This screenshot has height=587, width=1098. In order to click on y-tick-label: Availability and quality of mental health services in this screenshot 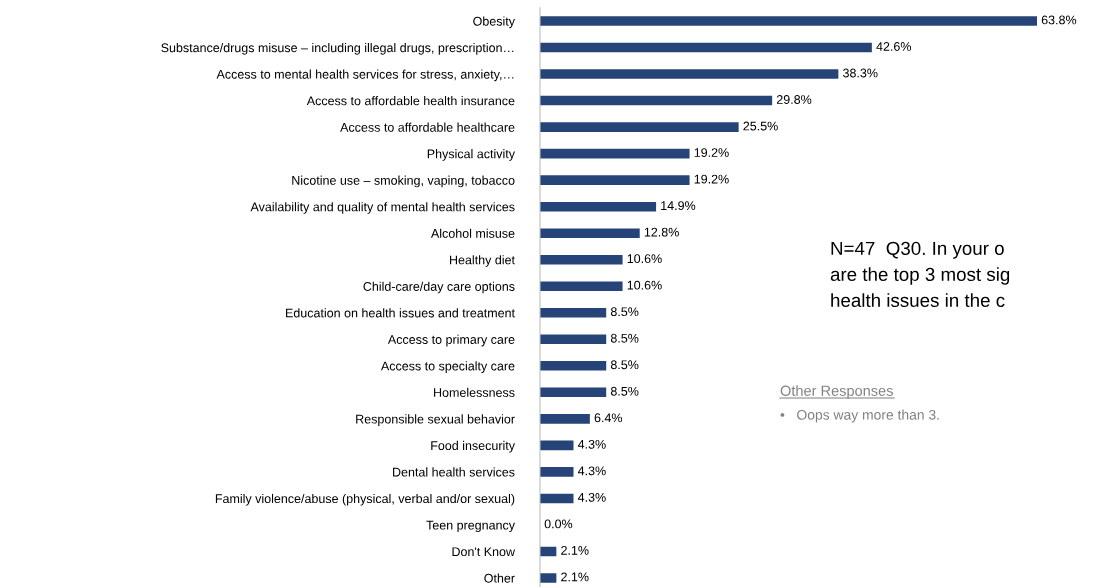, I will do `click(382, 208)`.